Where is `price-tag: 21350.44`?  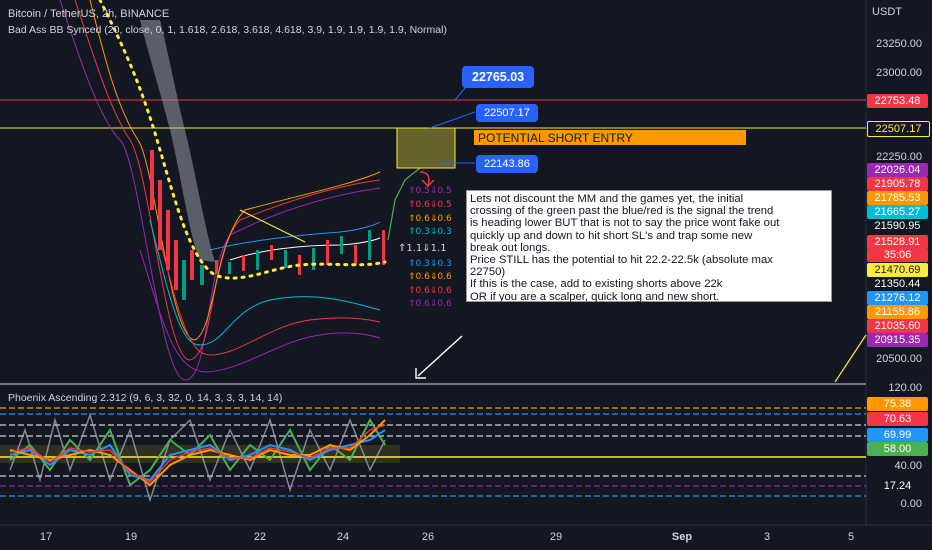
price-tag: 21350.44 is located at coordinates (897, 284).